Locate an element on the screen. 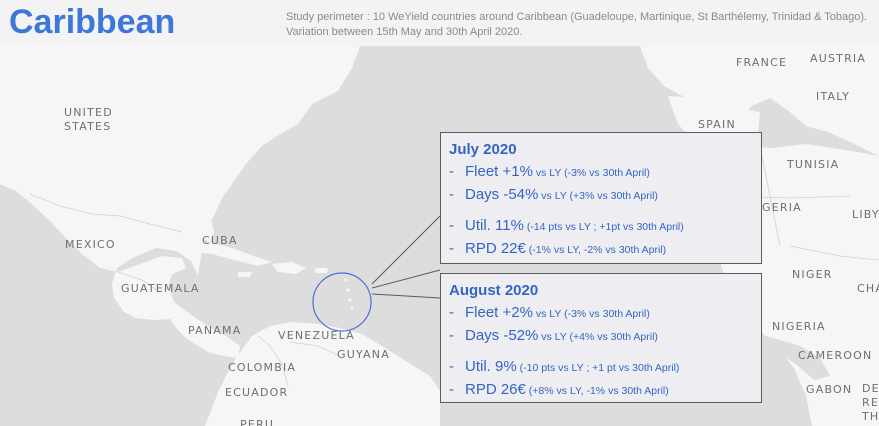 This screenshot has width=879, height=426. label-cameroon: CAMEROON is located at coordinates (835, 355).